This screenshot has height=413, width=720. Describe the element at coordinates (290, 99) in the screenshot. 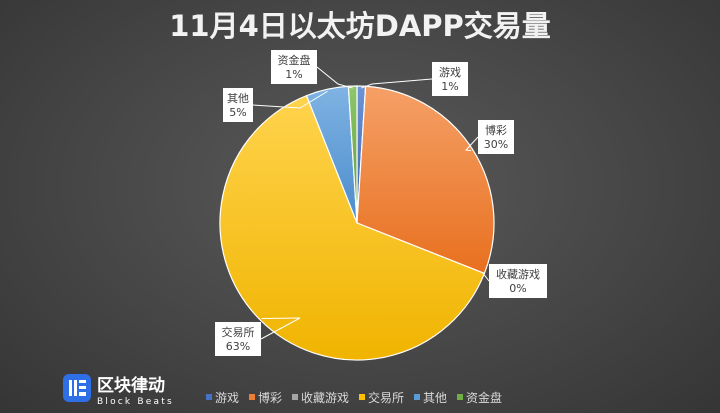

I see `leader-line-other` at that location.